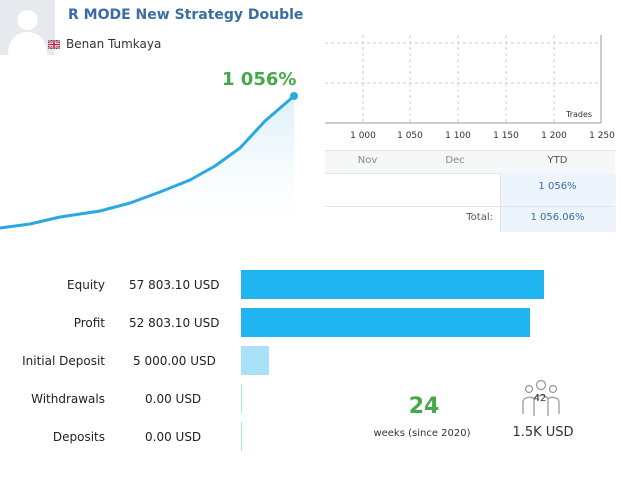 The width and height of the screenshot is (640, 480). What do you see at coordinates (54, 44) in the screenshot?
I see `uk-flag-icon` at bounding box center [54, 44].